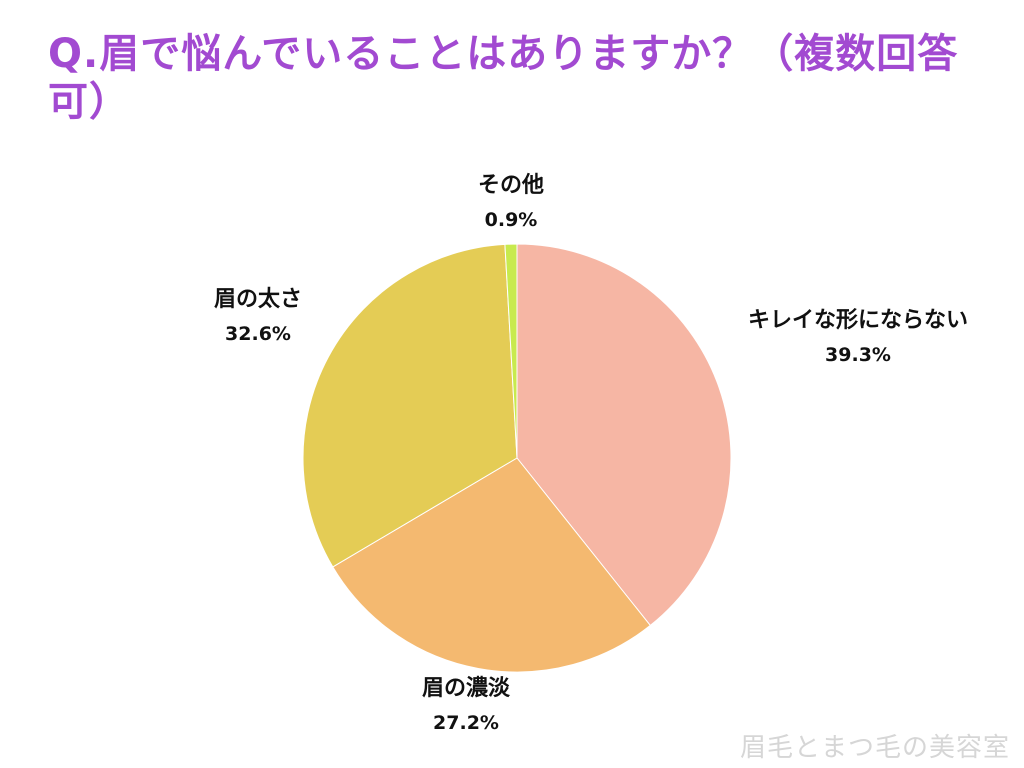 This screenshot has width=1024, height=768. What do you see at coordinates (258, 299) in the screenshot?
I see `slice-label-mayu-no-futosa: 眉の太さ` at bounding box center [258, 299].